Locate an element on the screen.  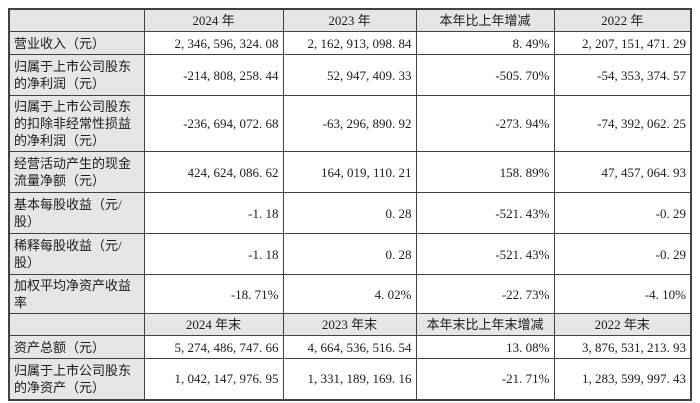
value-cell: 52, 947, 409. 33 is located at coordinates (349, 75).